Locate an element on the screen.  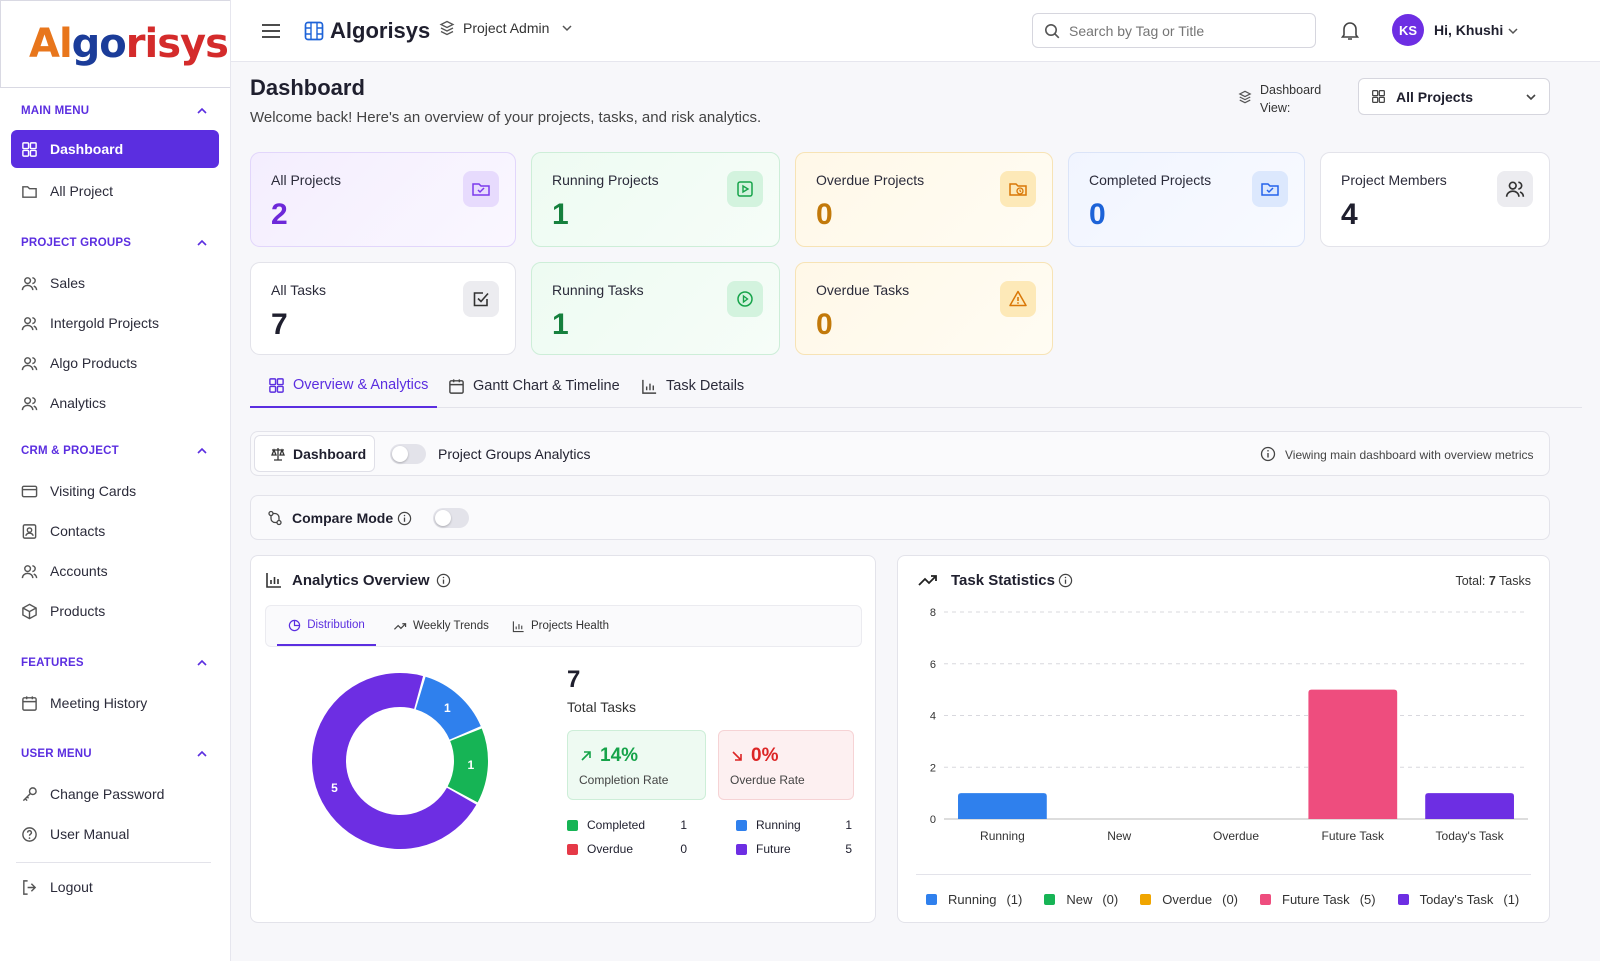
sidebar-section-features: FEATURES Meeting History is located at coordinates (115, 690).